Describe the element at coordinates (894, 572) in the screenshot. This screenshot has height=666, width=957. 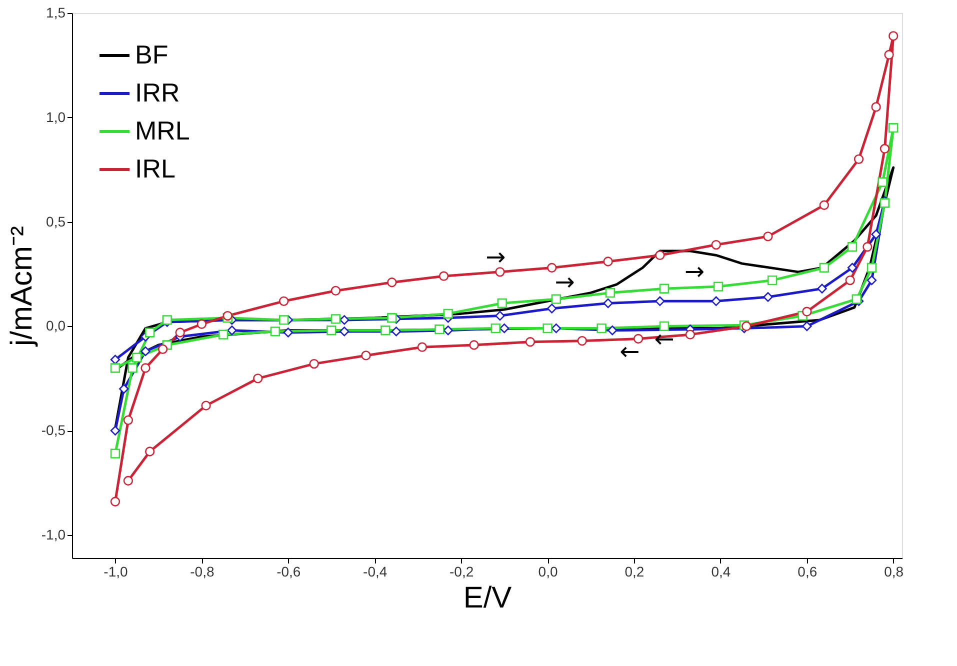
I see `x-tick-label: 0,8` at that location.